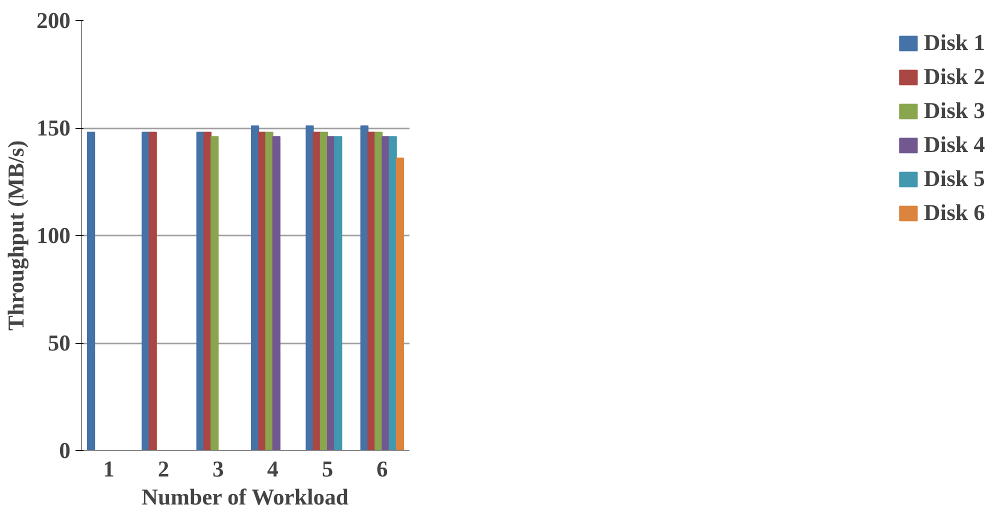 The image size is (995, 512). Describe the element at coordinates (164, 469) in the screenshot. I see `x-tick-label: 2` at that location.